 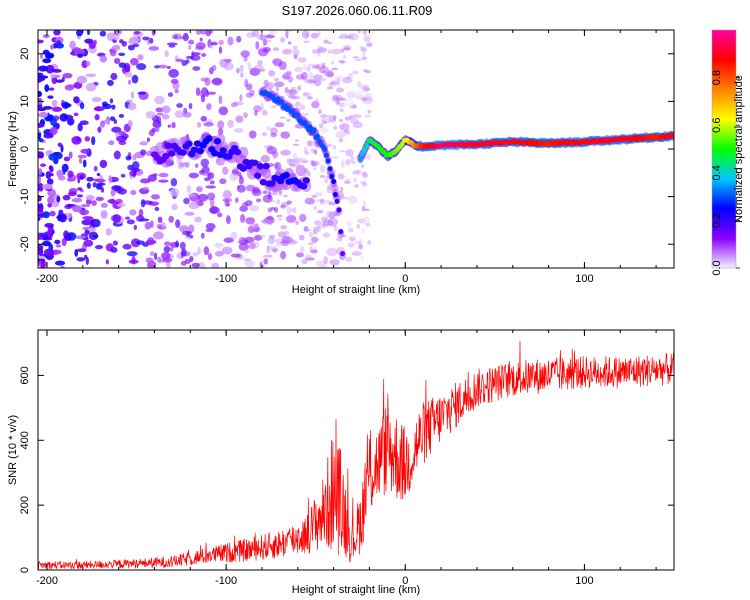 What do you see at coordinates (25, 440) in the screenshot?
I see `snr-y-tick-label: 400` at bounding box center [25, 440].